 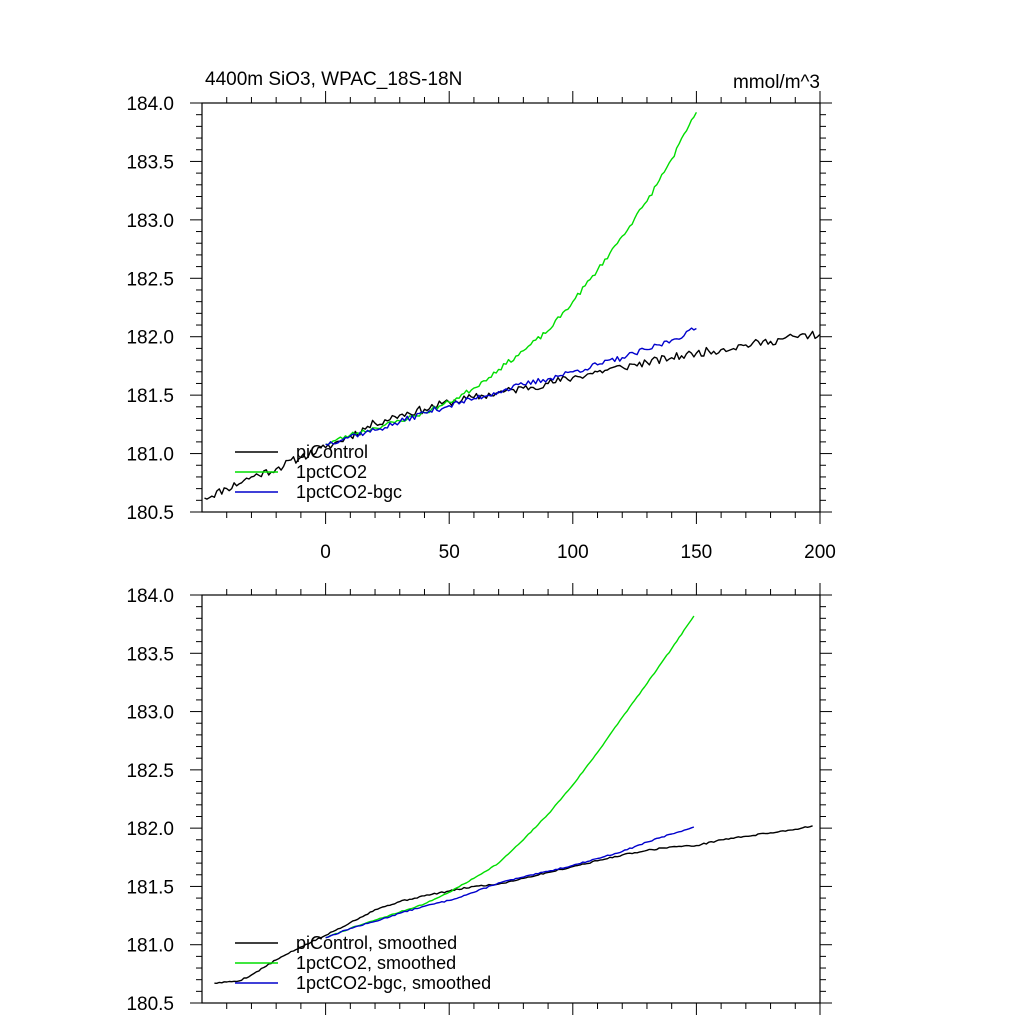 I want to click on x-tick-label: 150, so click(x=697, y=552).